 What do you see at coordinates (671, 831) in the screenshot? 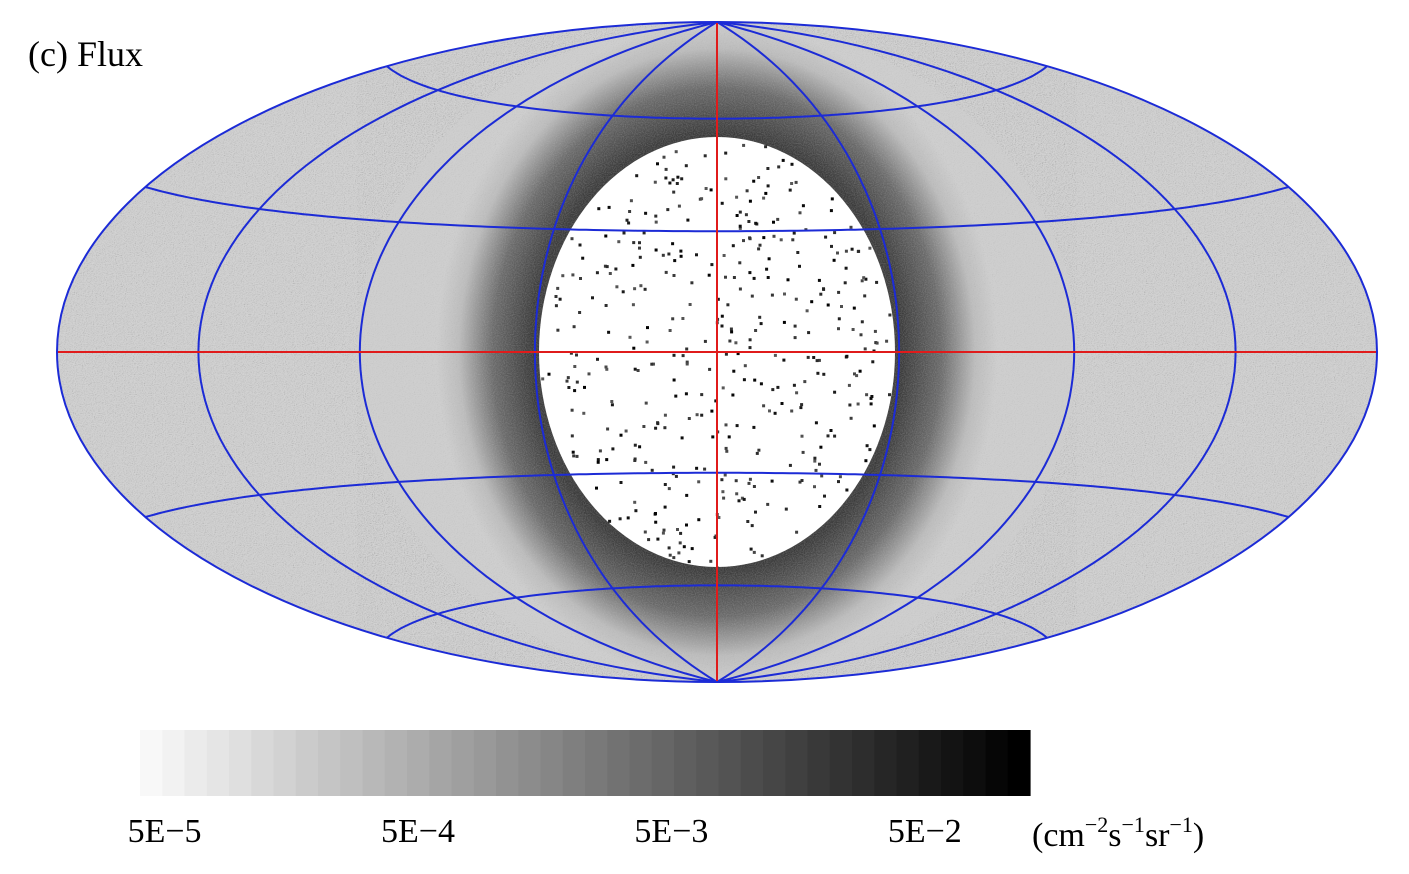
I see `colorbar-tick-label: 5E−3` at bounding box center [671, 831].